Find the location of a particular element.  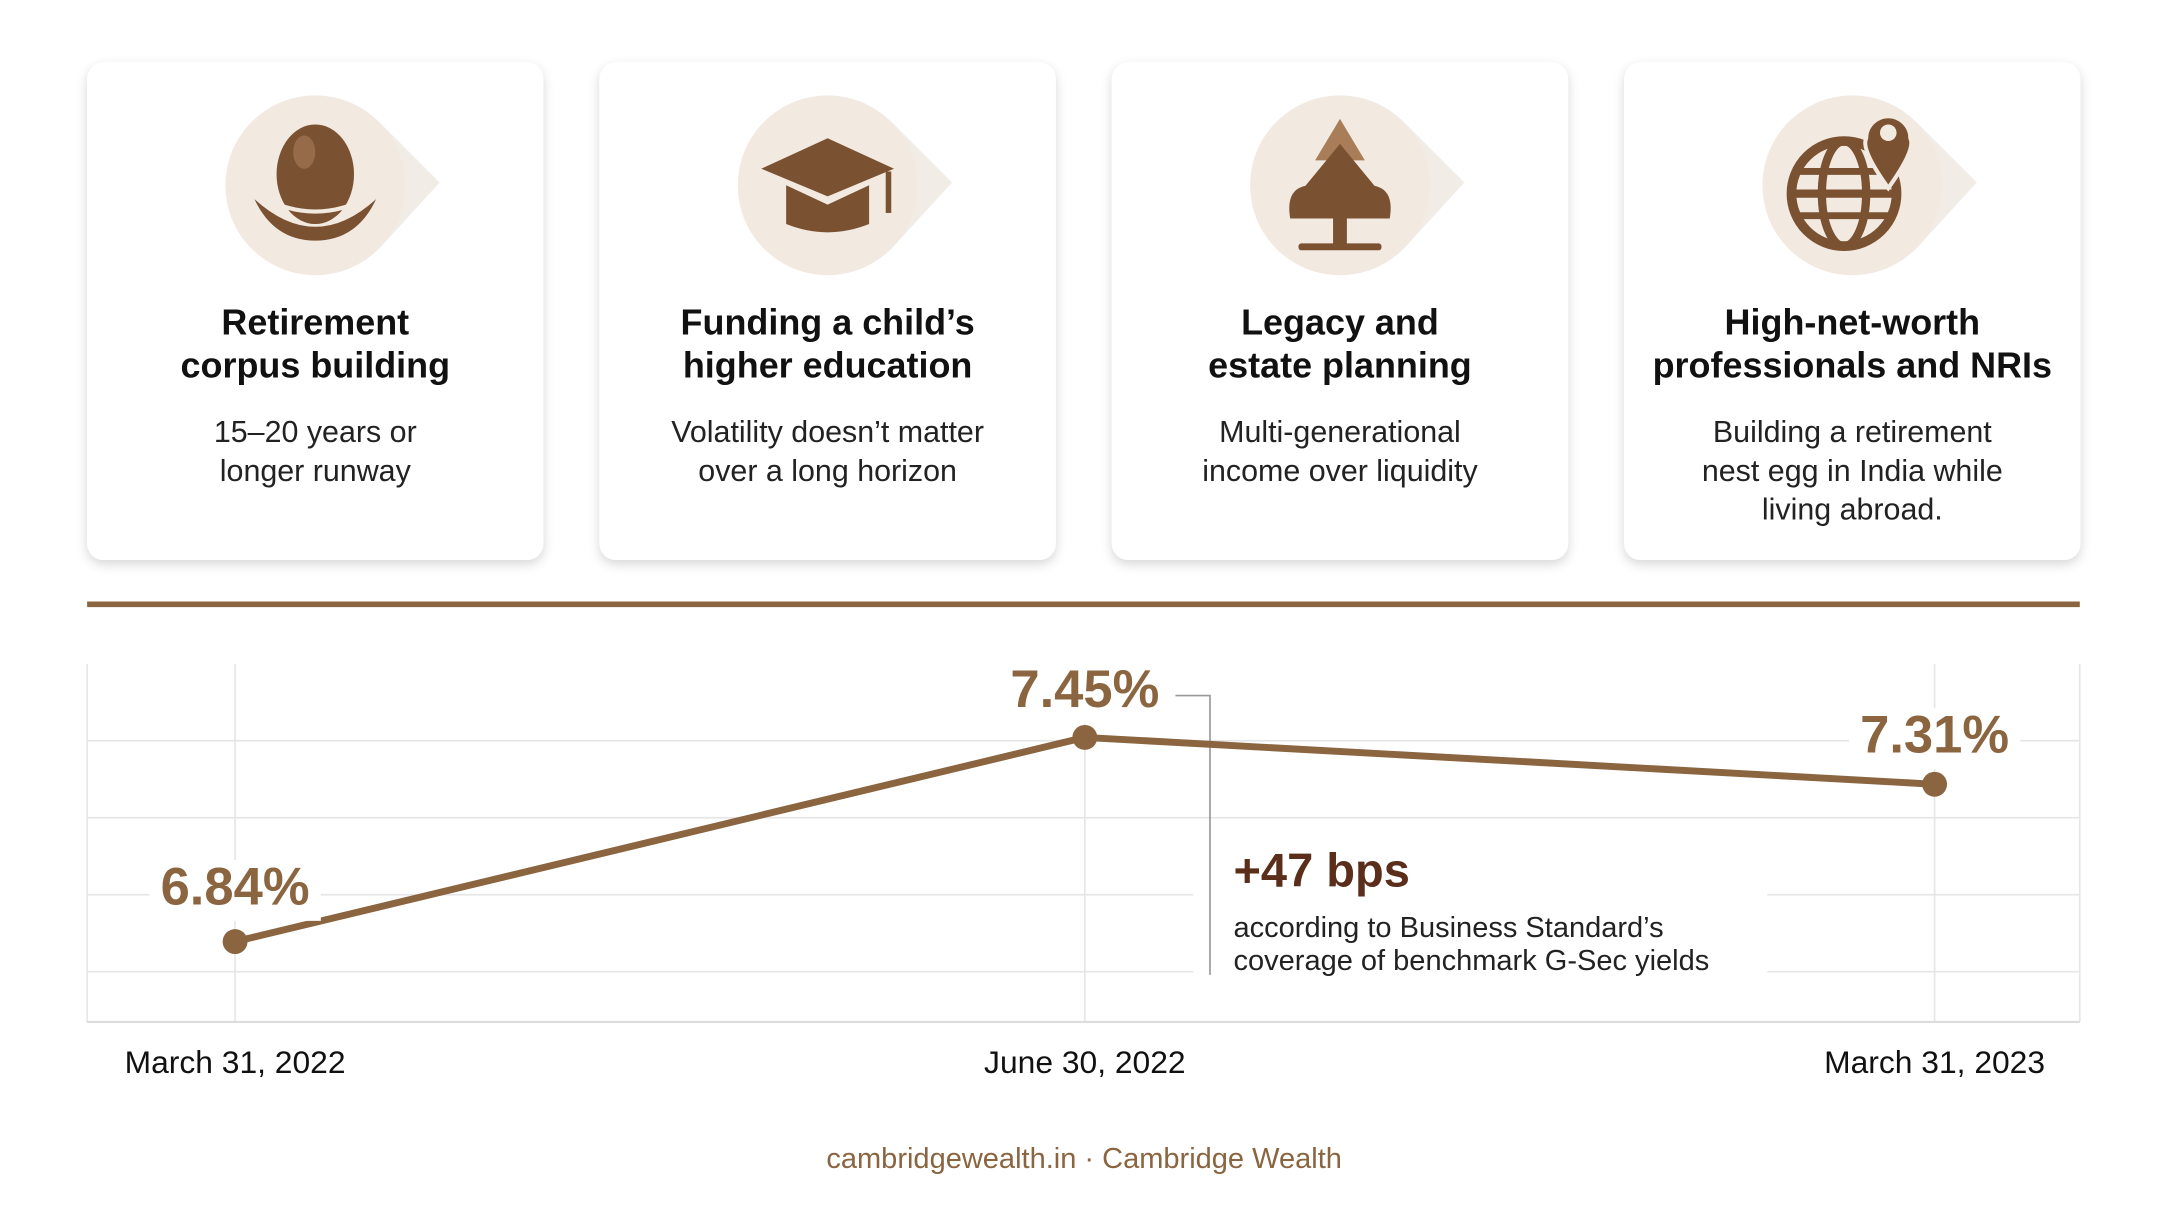

card-title: Retirement is located at coordinates (315, 321).